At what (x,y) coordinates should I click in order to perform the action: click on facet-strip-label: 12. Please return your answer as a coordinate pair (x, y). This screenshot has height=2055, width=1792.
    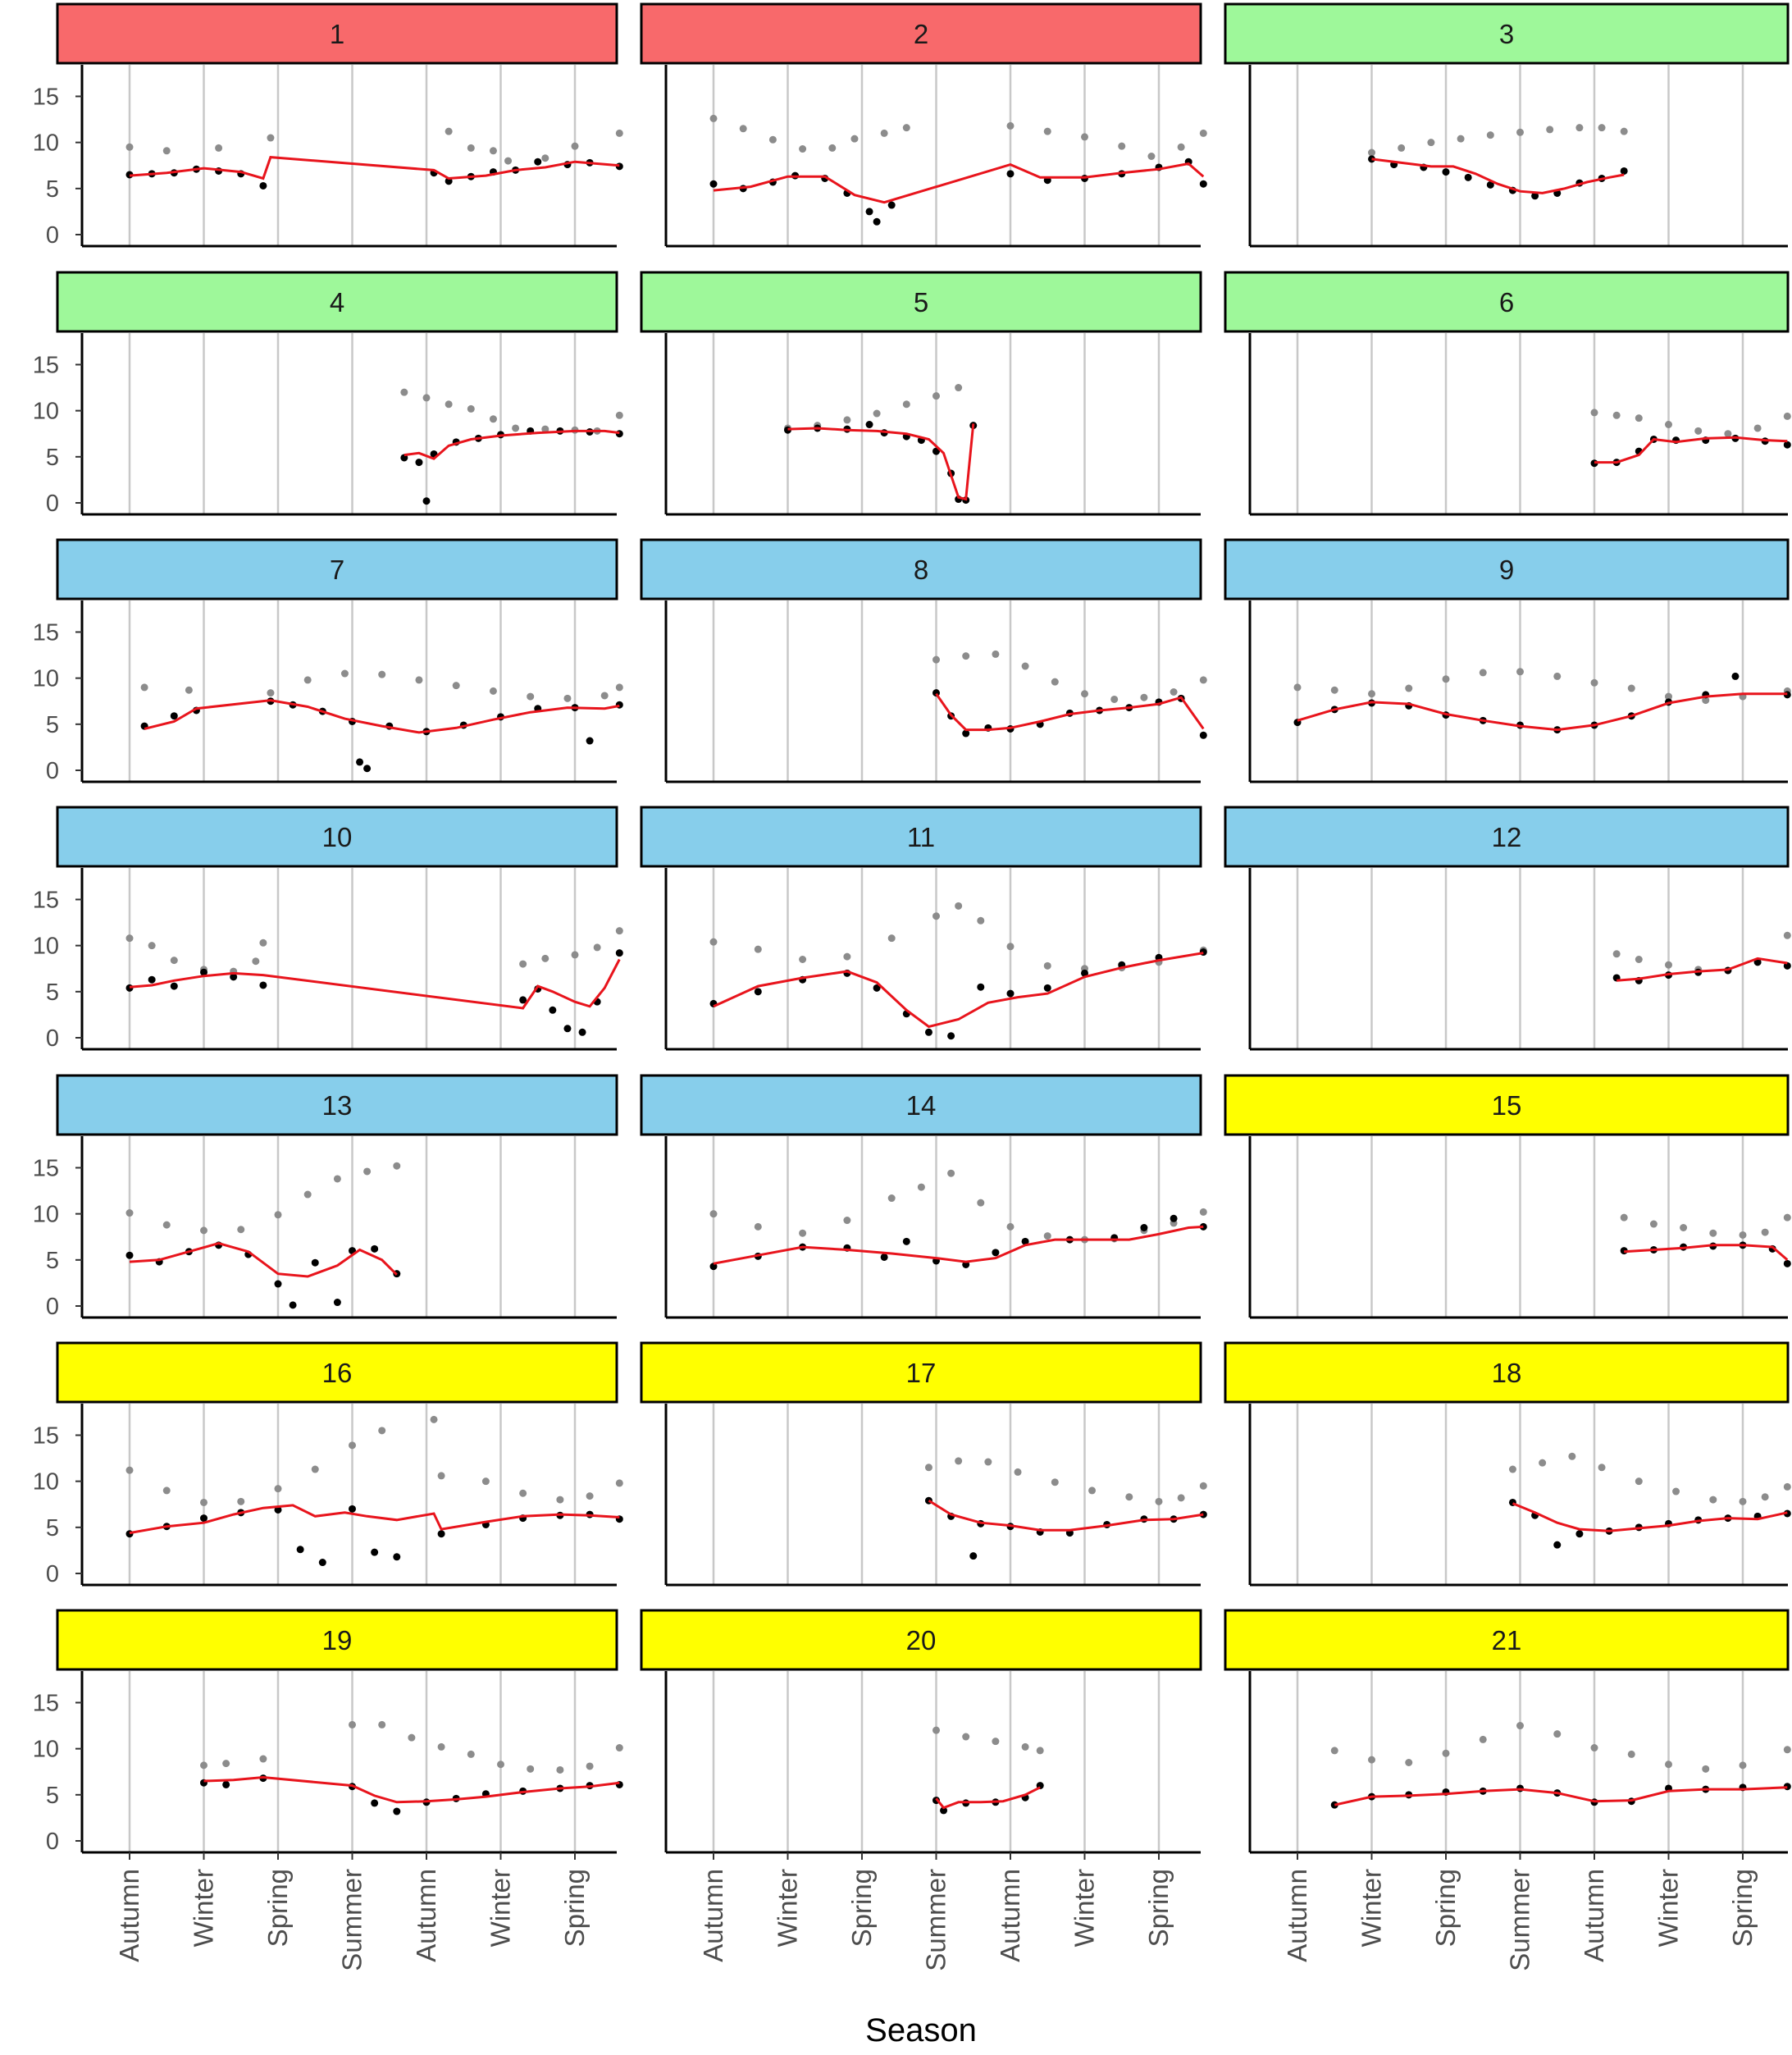
    Looking at the image, I should click on (1507, 837).